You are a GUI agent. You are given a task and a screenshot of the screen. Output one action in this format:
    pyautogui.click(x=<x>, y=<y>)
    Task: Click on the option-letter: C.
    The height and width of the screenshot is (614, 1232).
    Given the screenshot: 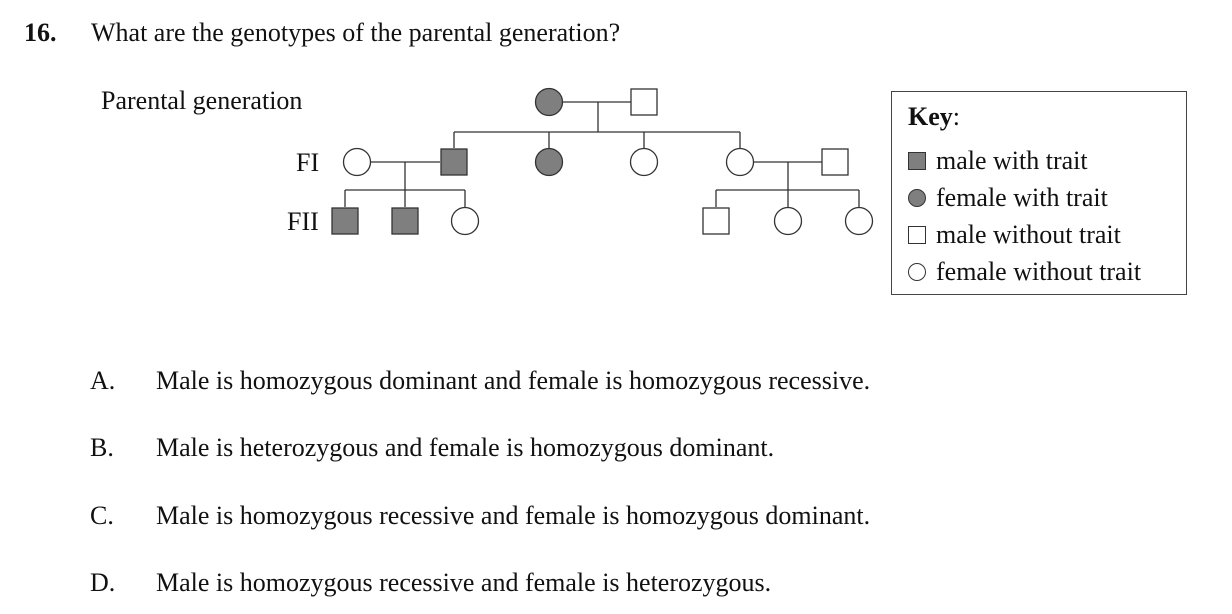 What is the action you would take?
    pyautogui.click(x=102, y=515)
    